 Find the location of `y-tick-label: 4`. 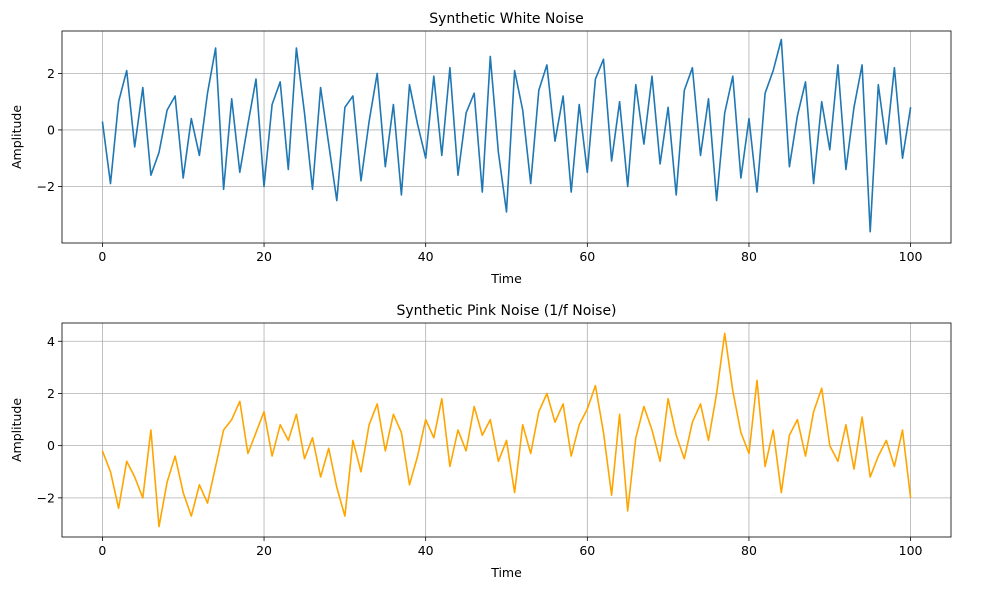

y-tick-label: 4 is located at coordinates (51, 341).